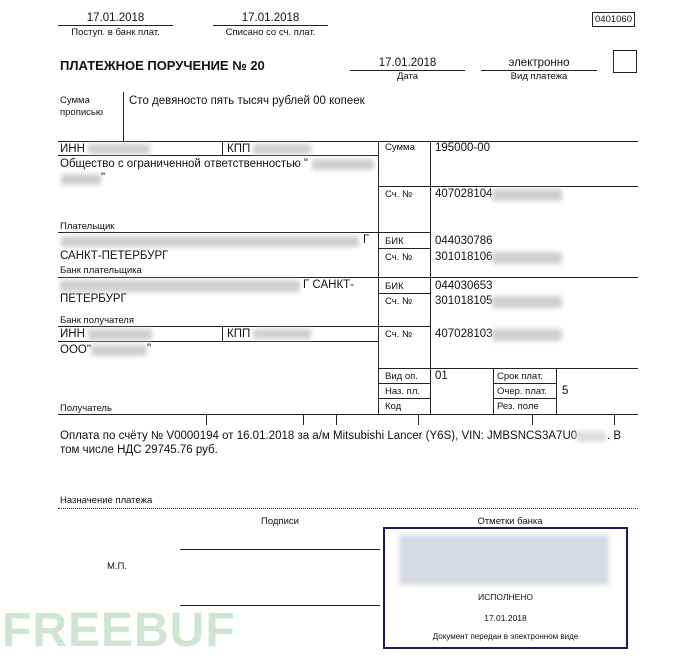  What do you see at coordinates (614, 436) in the screenshot?
I see `purpose-text-end: . В` at bounding box center [614, 436].